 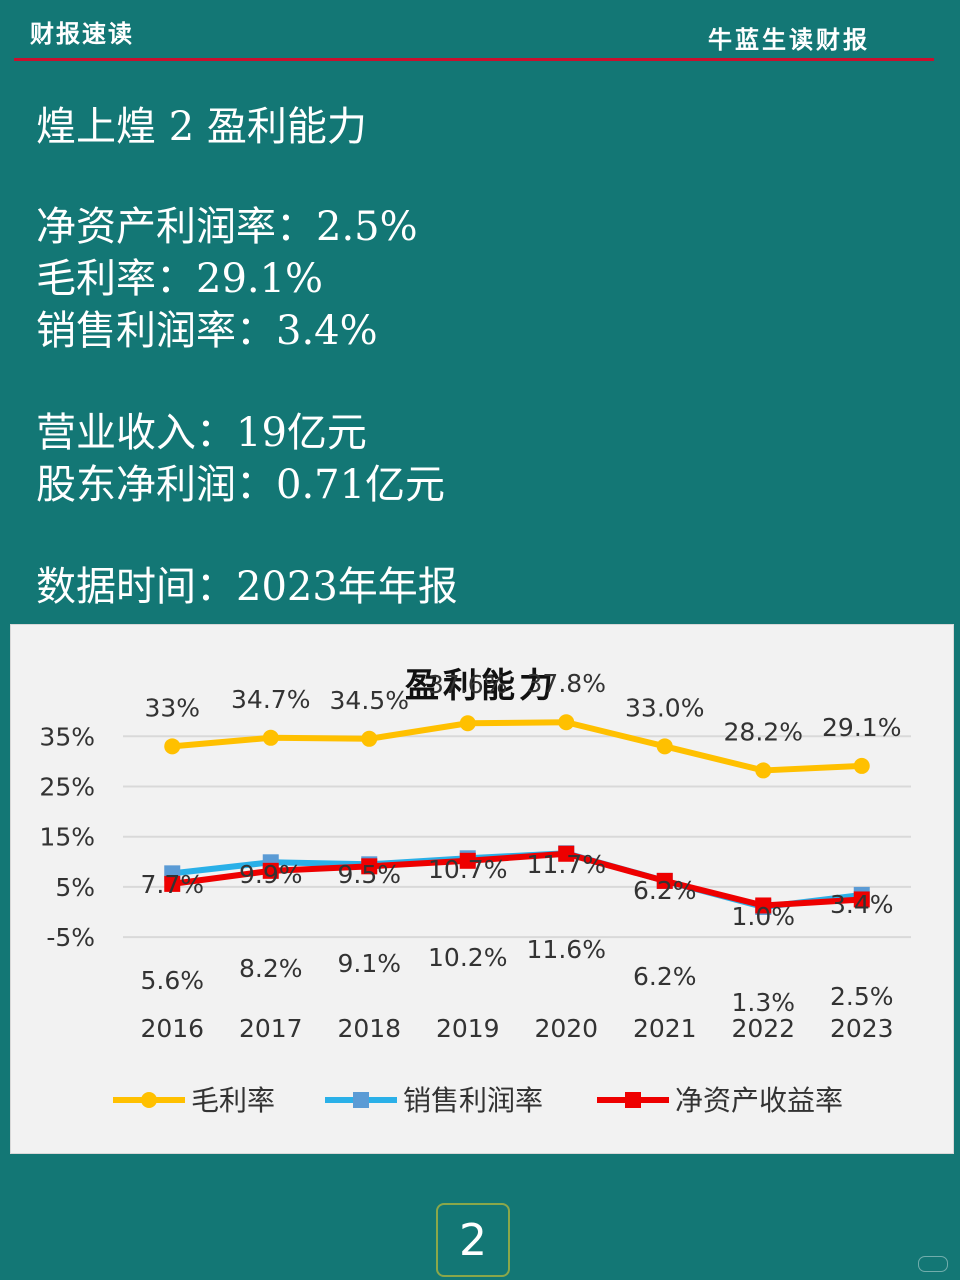 I want to click on roe-data-label: 6.2%, so click(x=665, y=976).